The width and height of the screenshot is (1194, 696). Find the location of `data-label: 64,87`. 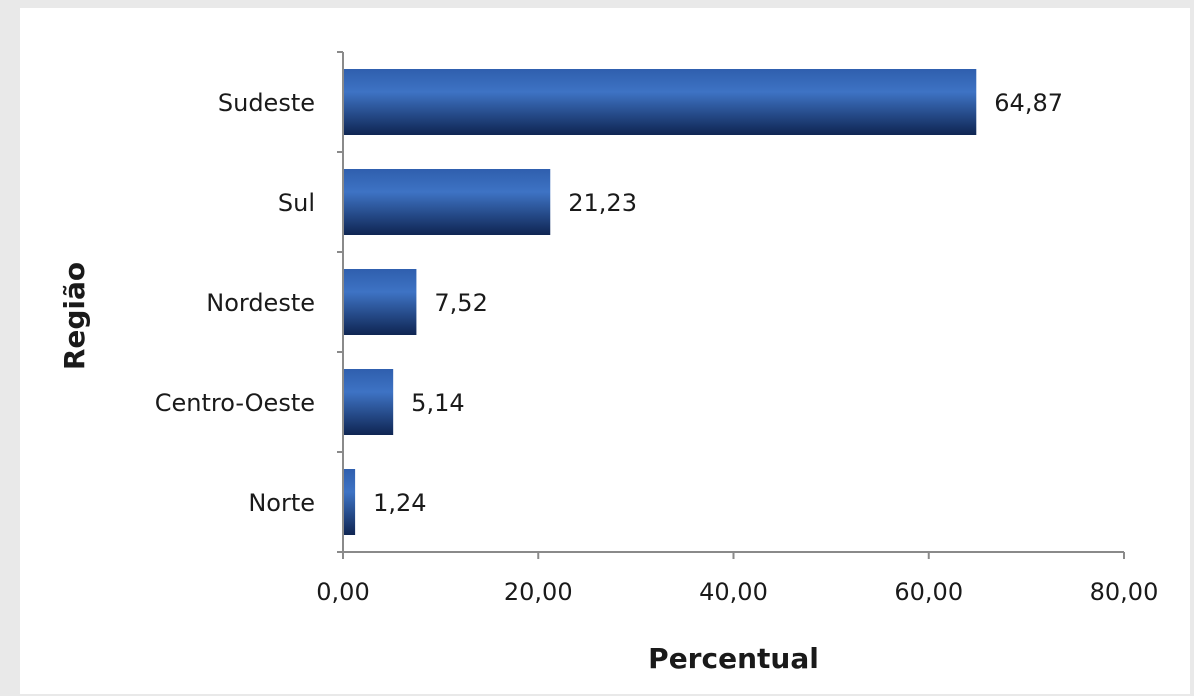

data-label: 64,87 is located at coordinates (1028, 103).